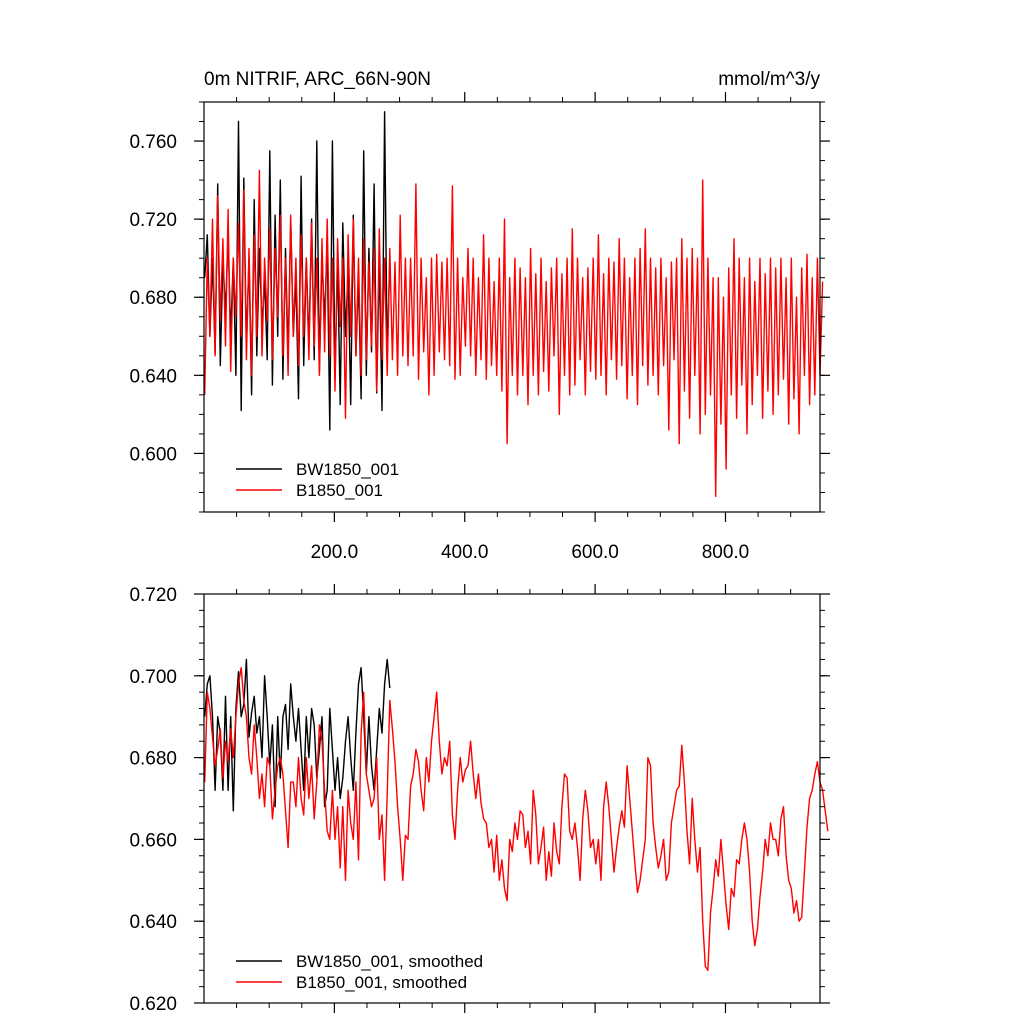  What do you see at coordinates (381, 982) in the screenshot?
I see `legend-label-b1850-smoothed: B1850_001, smoothed` at bounding box center [381, 982].